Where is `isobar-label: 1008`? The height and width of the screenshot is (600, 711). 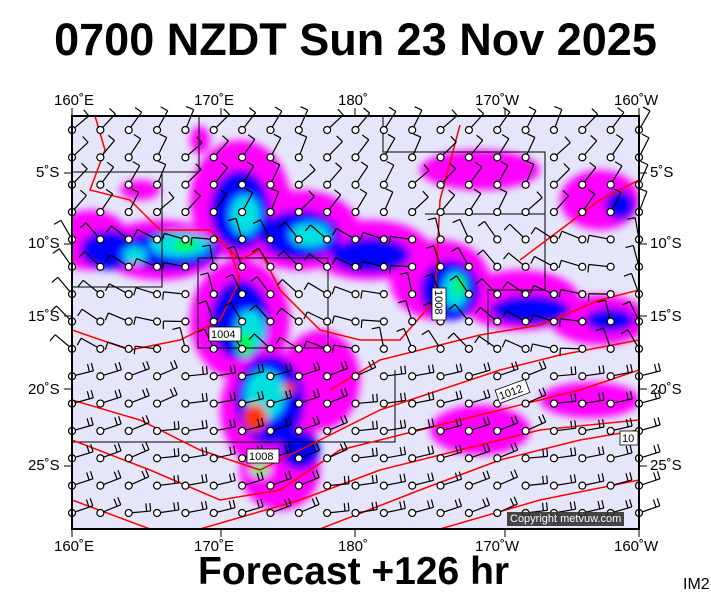
isobar-label: 1008 is located at coordinates (263, 456).